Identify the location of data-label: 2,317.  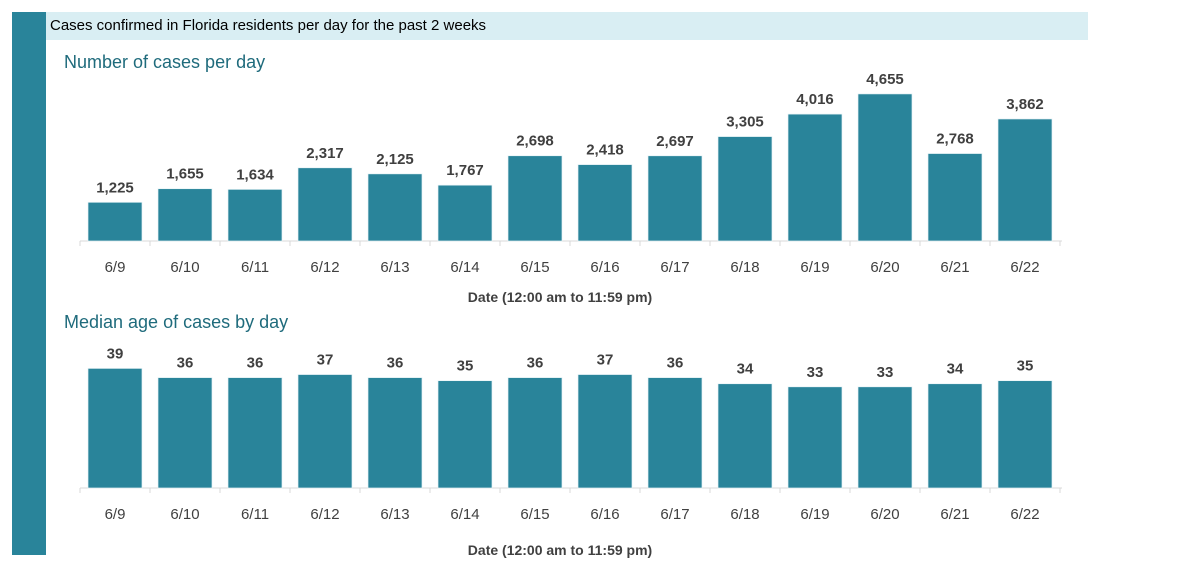
(325, 153).